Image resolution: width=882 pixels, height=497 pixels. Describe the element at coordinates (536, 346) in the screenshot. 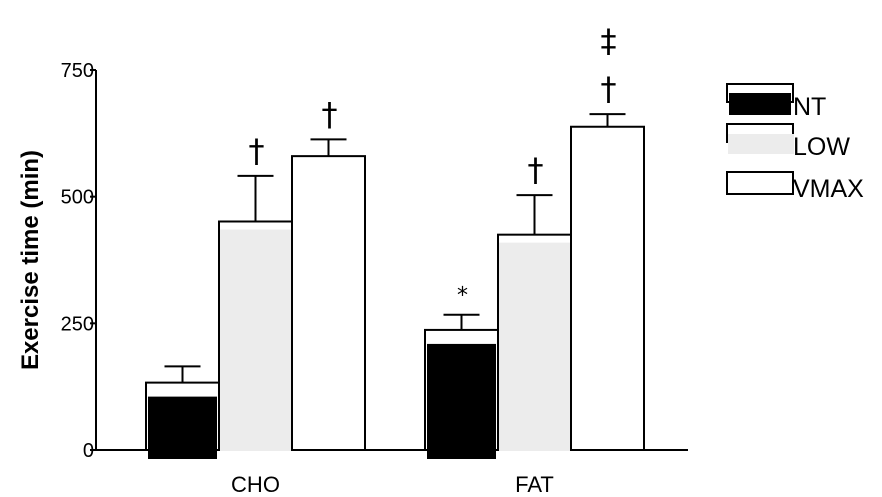

I see `bar-low-fat` at that location.